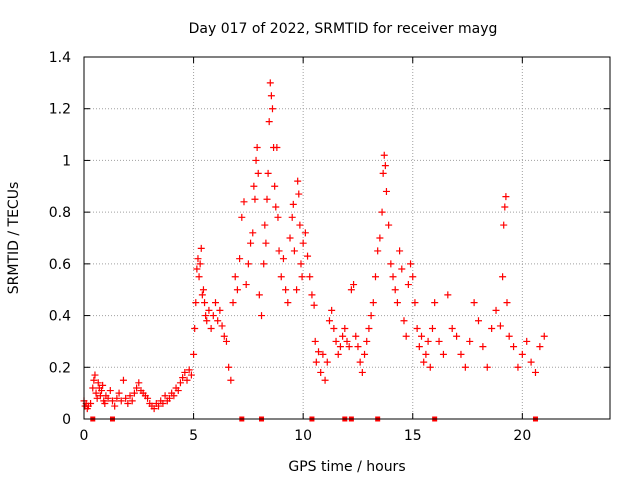  I want to click on y-tick-label: 1.4, so click(60, 58).